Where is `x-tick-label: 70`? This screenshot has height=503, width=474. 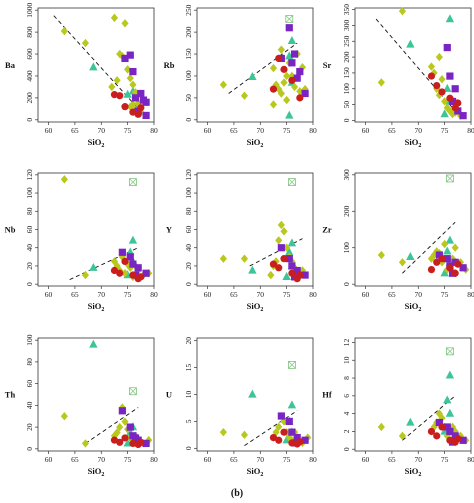 x-tick-label: 70 is located at coordinates (419, 294).